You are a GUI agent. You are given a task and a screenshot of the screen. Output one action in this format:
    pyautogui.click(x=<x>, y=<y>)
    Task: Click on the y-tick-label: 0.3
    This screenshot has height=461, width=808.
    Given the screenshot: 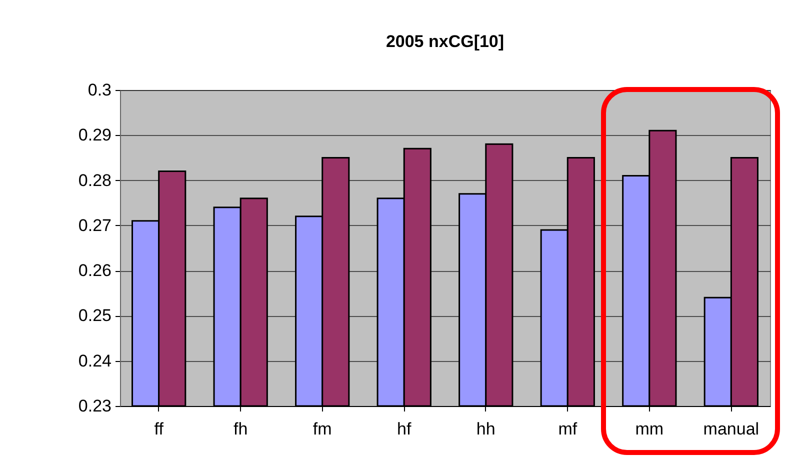 What is the action you would take?
    pyautogui.click(x=100, y=90)
    